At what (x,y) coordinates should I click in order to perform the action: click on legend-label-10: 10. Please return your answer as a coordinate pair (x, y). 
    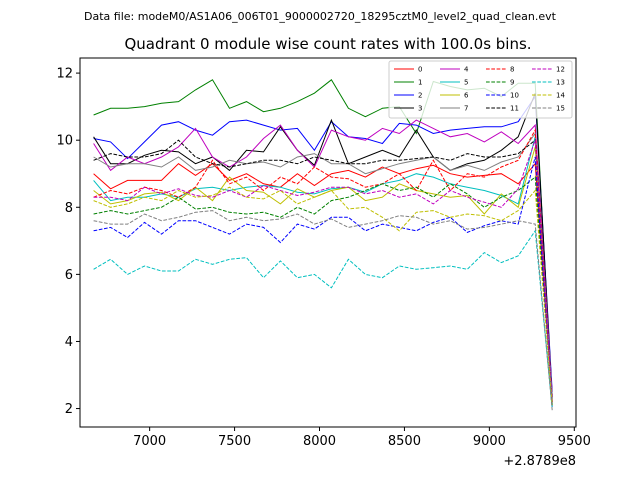
    Looking at the image, I should click on (514, 96).